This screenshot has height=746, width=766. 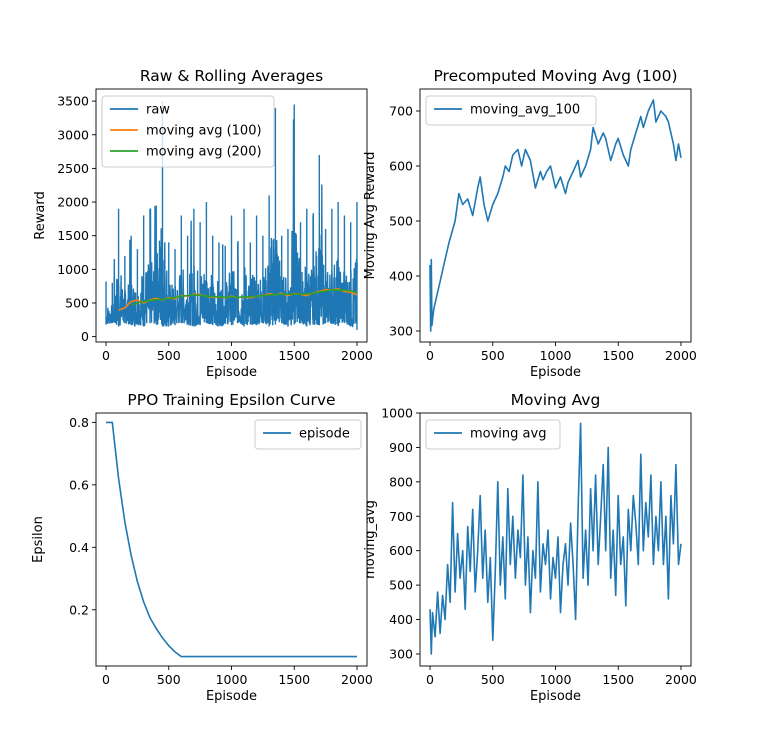 What do you see at coordinates (73, 235) in the screenshot?
I see `y-tick-label: 1500` at bounding box center [73, 235].